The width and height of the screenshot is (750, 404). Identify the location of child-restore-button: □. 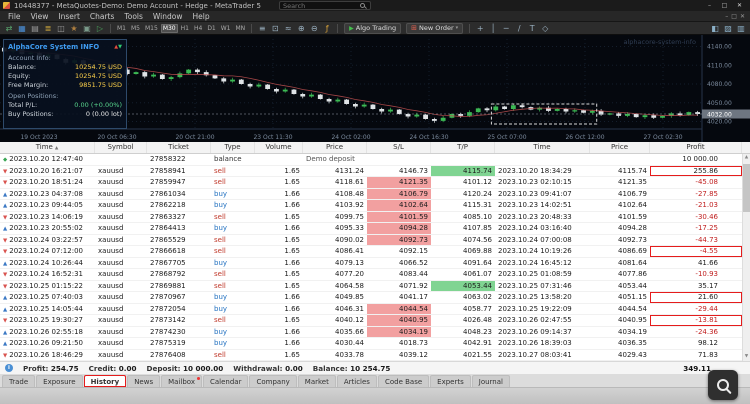
(734, 16).